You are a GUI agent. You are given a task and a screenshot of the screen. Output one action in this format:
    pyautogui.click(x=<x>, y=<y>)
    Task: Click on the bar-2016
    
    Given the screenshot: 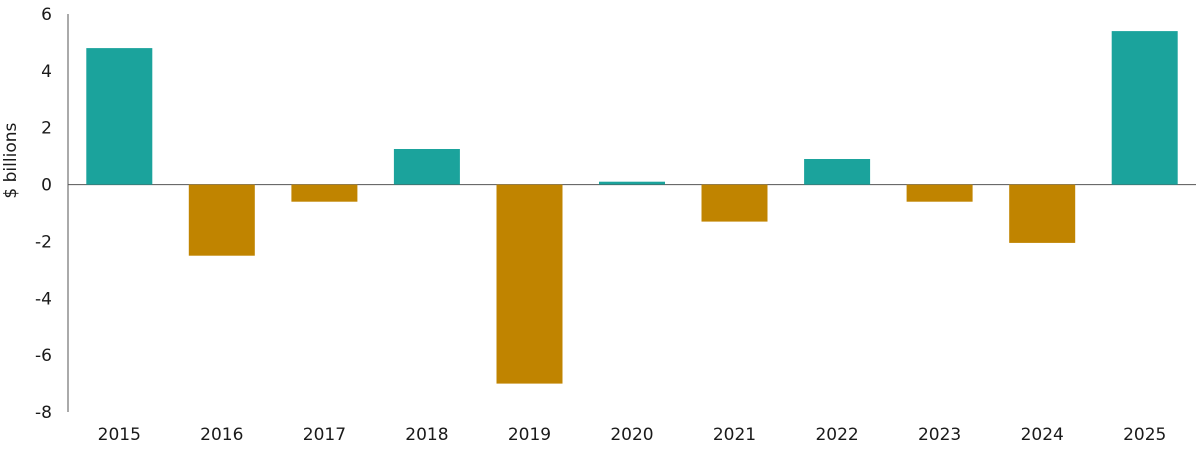 What is the action you would take?
    pyautogui.click(x=221, y=220)
    